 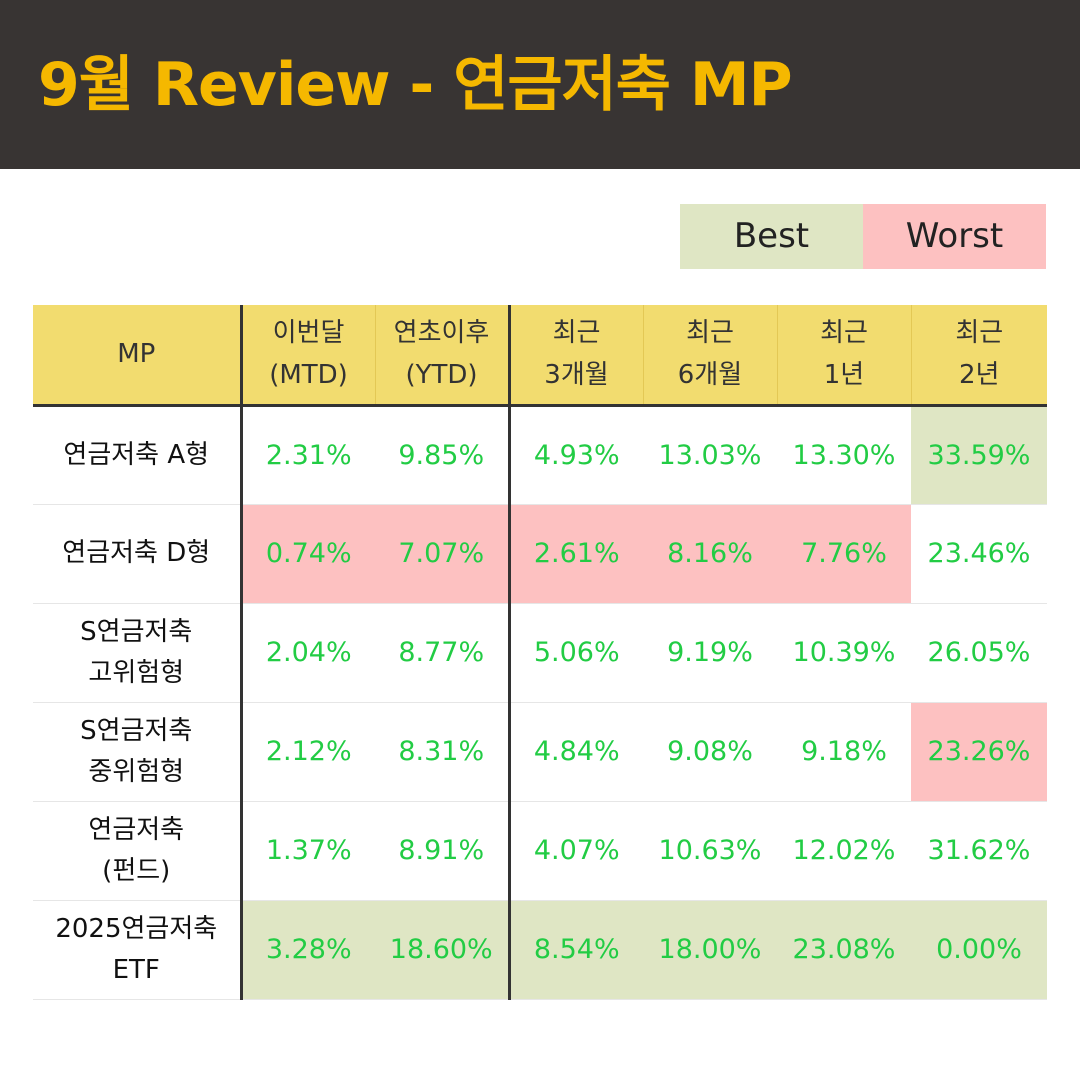 What do you see at coordinates (442, 455) in the screenshot?
I see `return-cell: 9.85%` at bounding box center [442, 455].